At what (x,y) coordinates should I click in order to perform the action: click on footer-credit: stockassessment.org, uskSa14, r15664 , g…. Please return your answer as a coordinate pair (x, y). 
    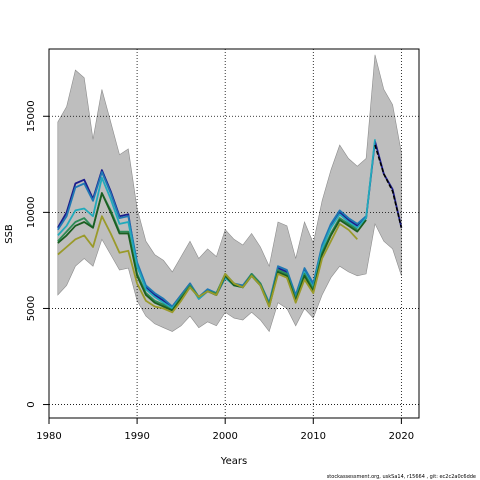
    Looking at the image, I should click on (401, 477).